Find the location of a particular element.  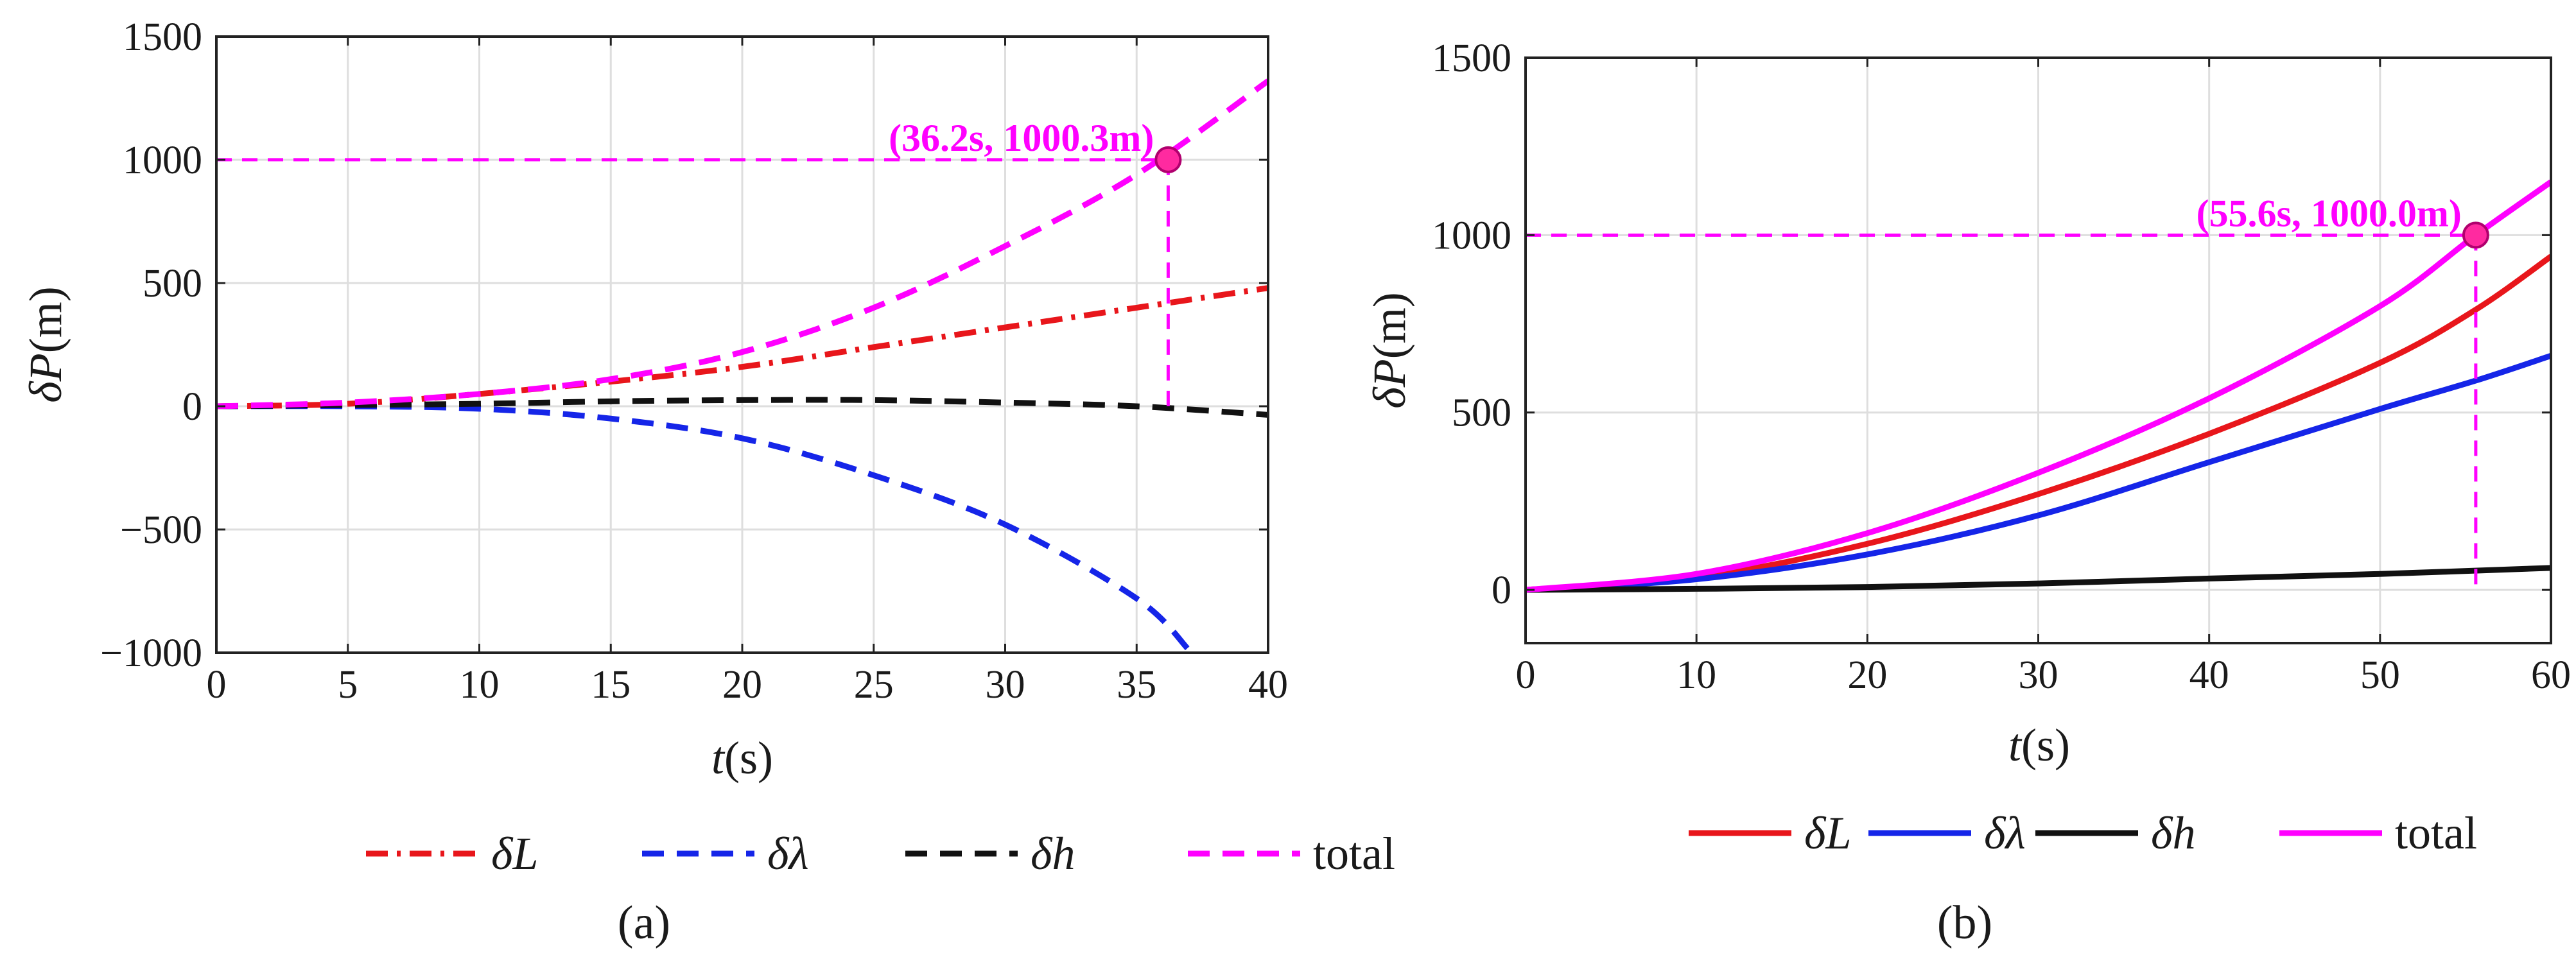

panel-a-legend: δL δλ δh total is located at coordinates (880, 854).